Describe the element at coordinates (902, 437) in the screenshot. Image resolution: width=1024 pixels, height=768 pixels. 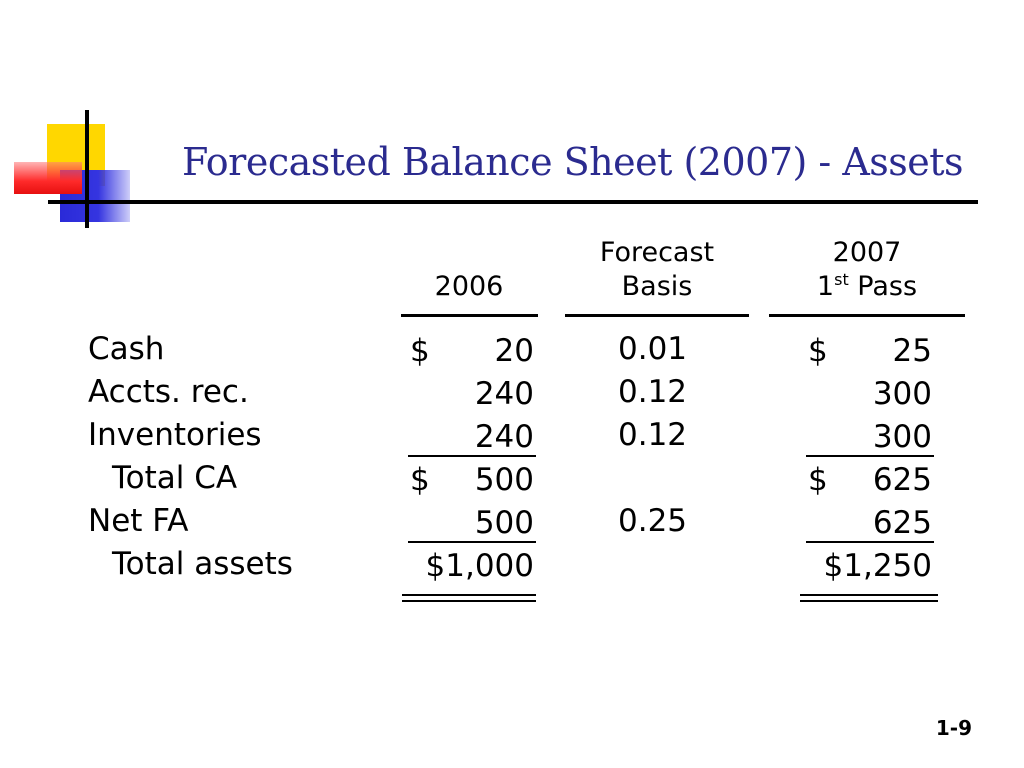
I see `cell-2007-inventories-value: 300` at that location.